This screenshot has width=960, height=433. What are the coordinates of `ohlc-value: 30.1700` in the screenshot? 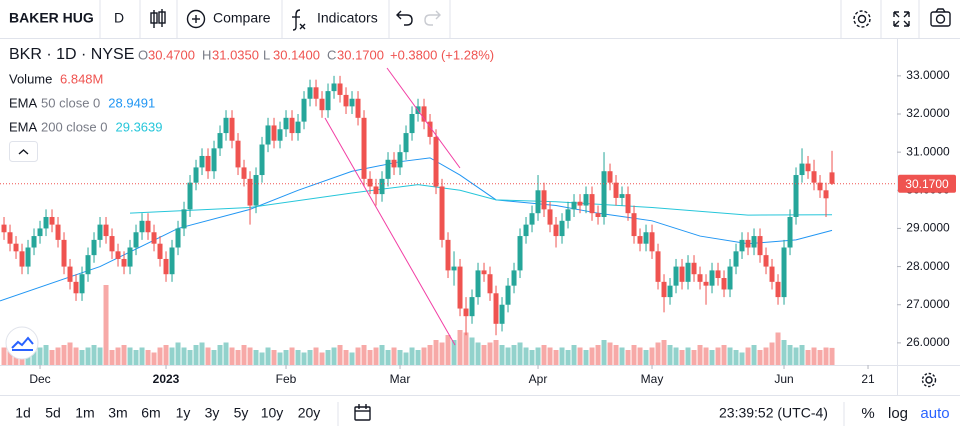 It's located at (360, 54).